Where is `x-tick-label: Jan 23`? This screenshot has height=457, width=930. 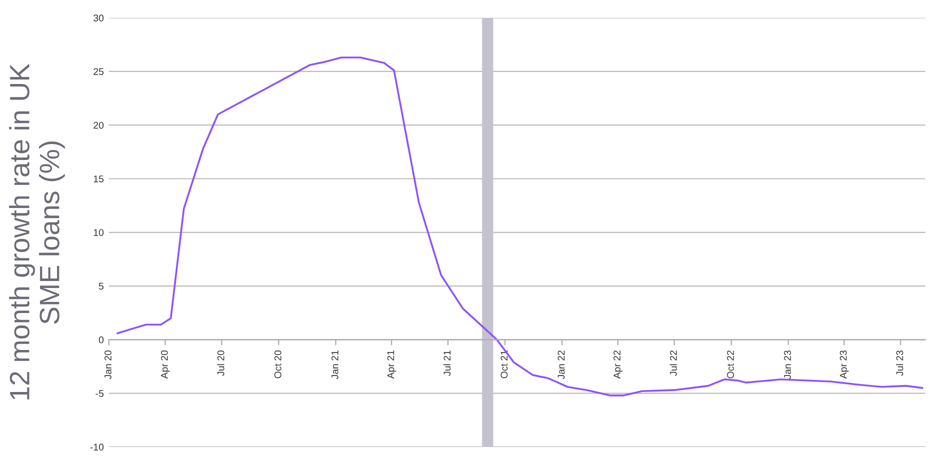 x-tick-label: Jan 23 is located at coordinates (787, 365).